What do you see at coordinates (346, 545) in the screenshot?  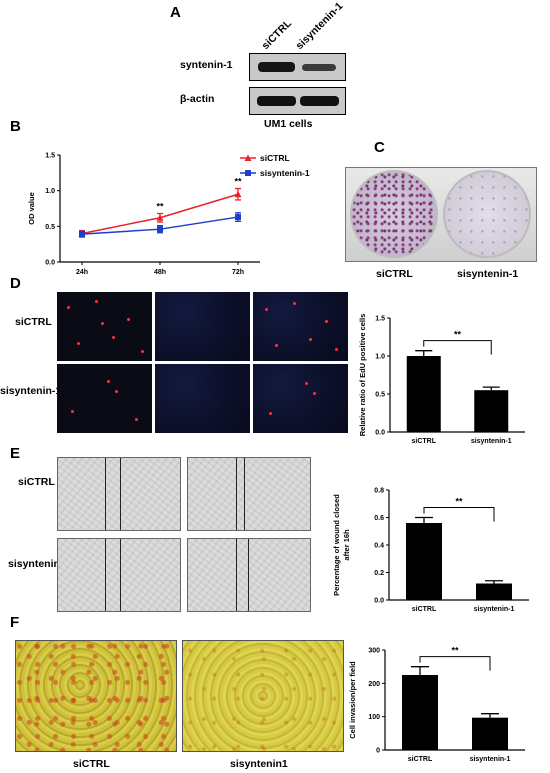 I see `y-axis-label: after 16h` at bounding box center [346, 545].